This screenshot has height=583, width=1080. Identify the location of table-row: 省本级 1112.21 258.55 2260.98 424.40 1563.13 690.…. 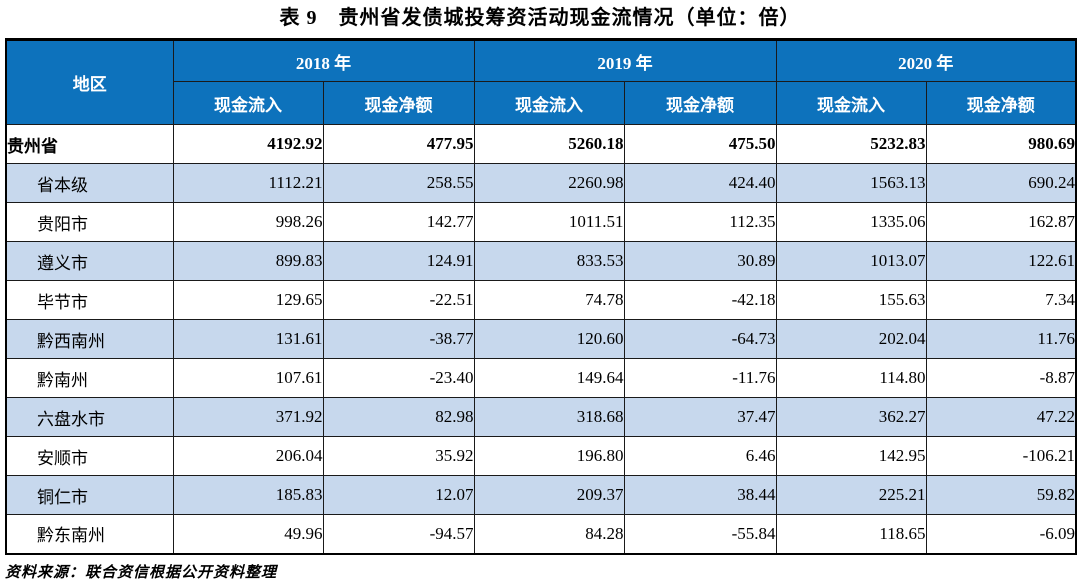
(541, 183).